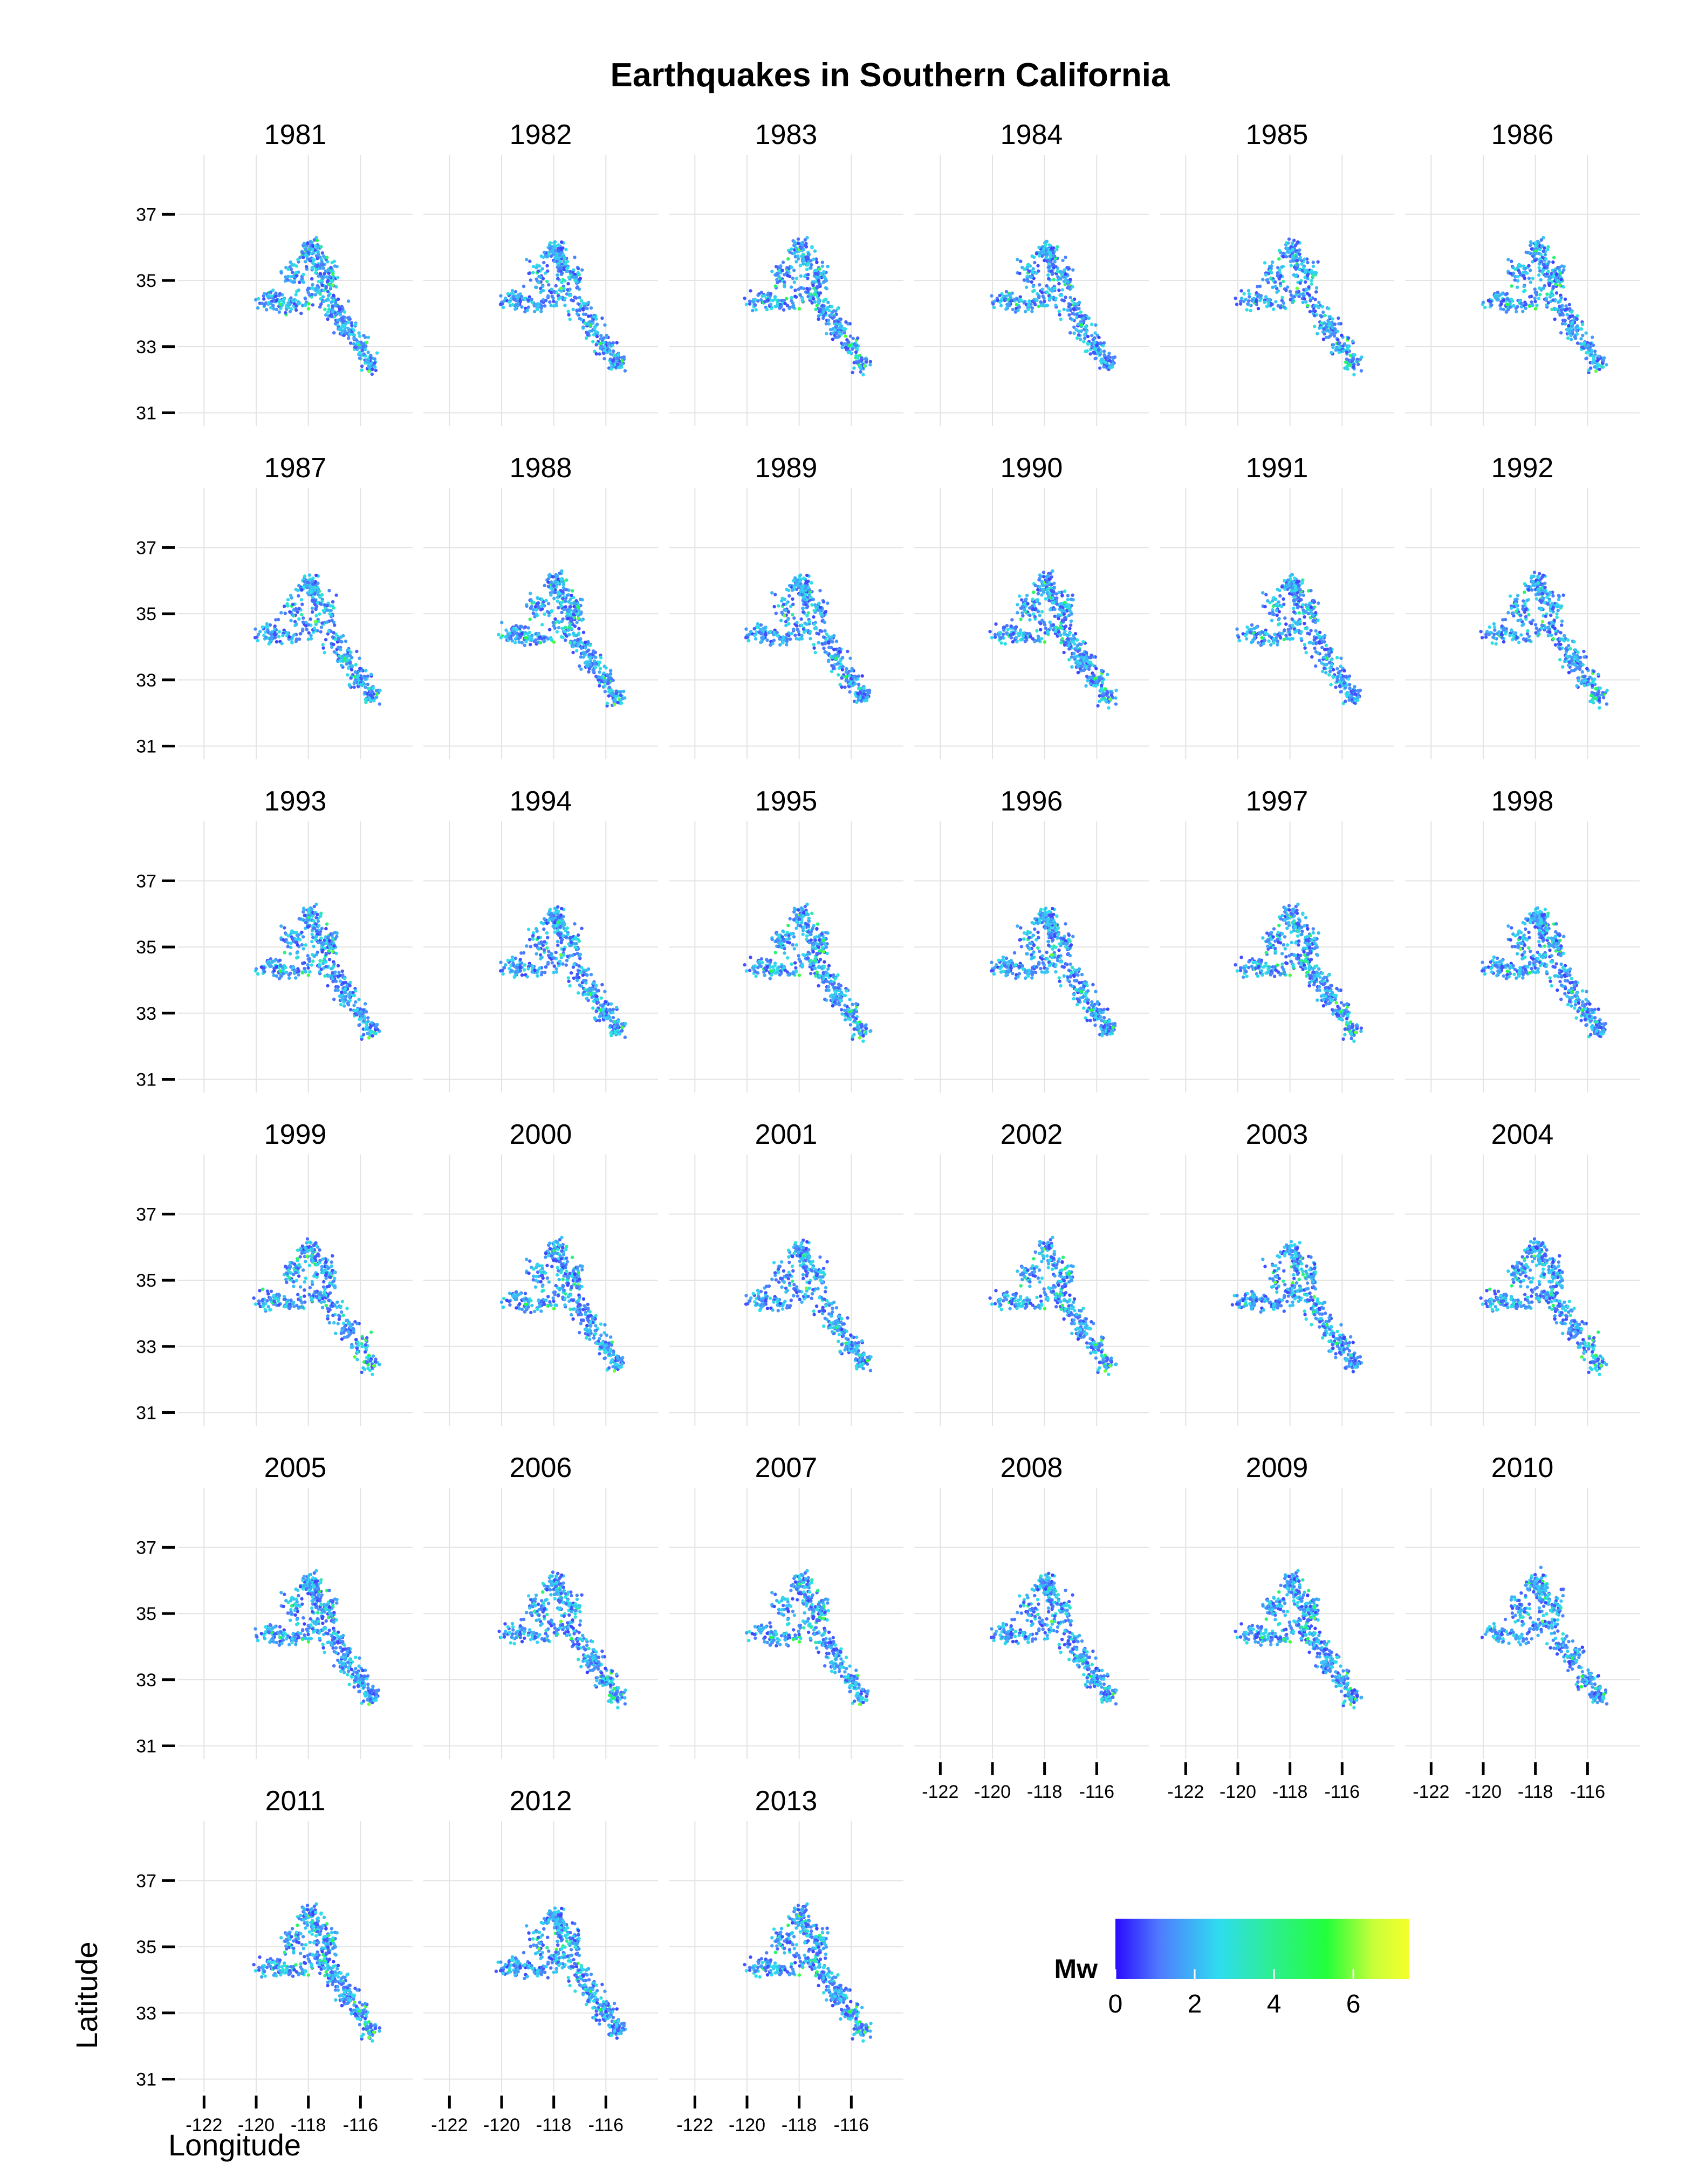 Image resolution: width=1699 pixels, height=2184 pixels. I want to click on facet-panel-1984: 1984, so click(1031, 272).